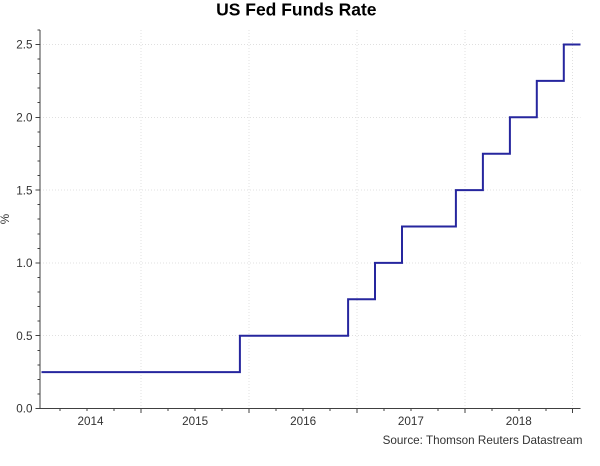 The width and height of the screenshot is (600, 466). What do you see at coordinates (90, 421) in the screenshot?
I see `svg-text: 2014` at bounding box center [90, 421].